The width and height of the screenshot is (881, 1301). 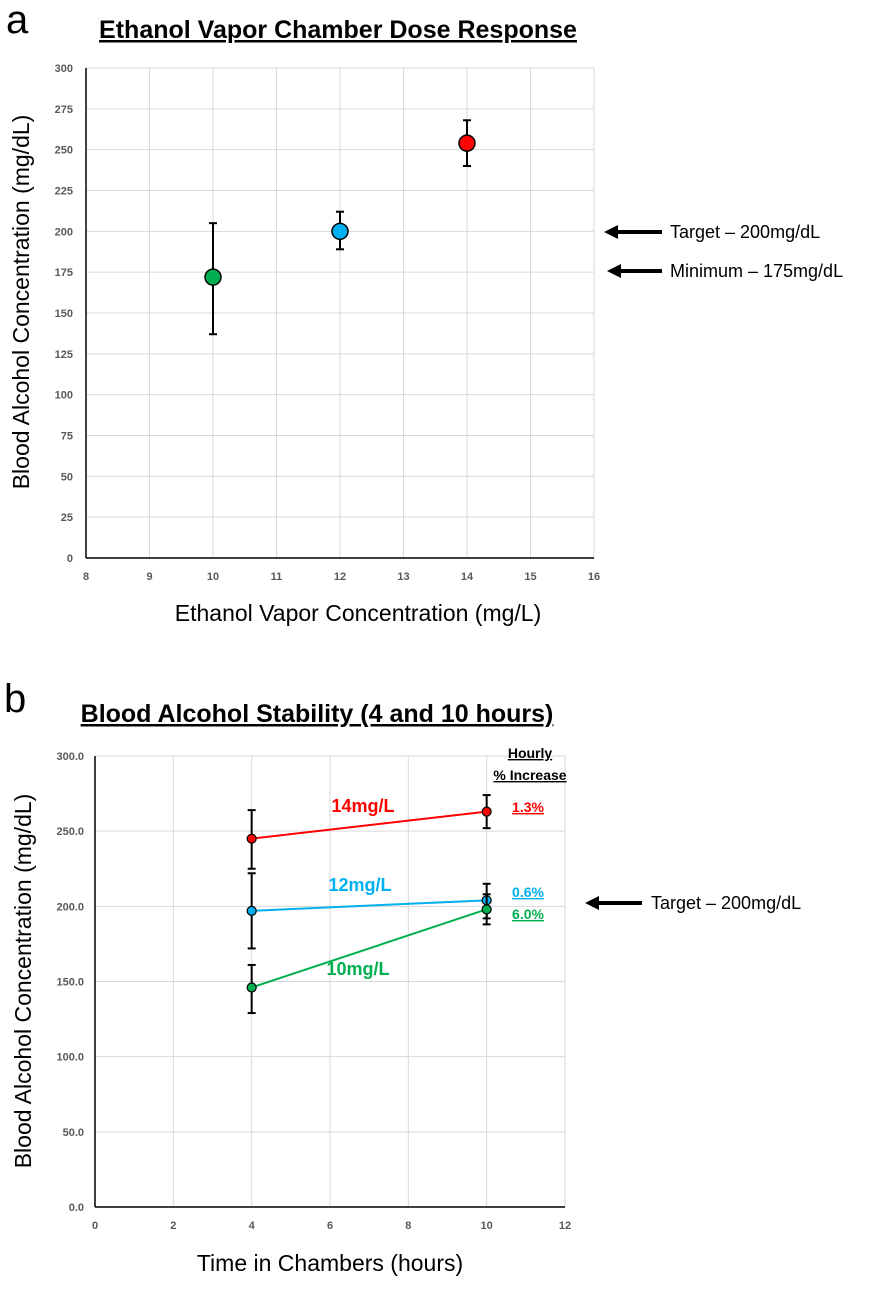 I want to click on x-tick-label: 6, so click(x=330, y=1226).